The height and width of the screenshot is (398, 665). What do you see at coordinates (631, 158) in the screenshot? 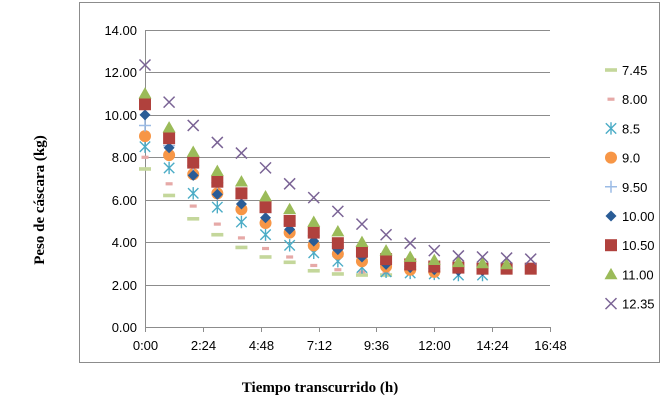
I see `legend-label: 9.0` at bounding box center [631, 158].